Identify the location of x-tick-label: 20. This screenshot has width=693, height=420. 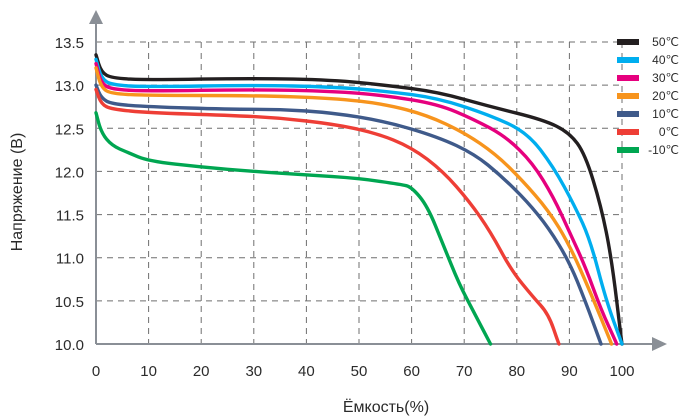
(201, 371).